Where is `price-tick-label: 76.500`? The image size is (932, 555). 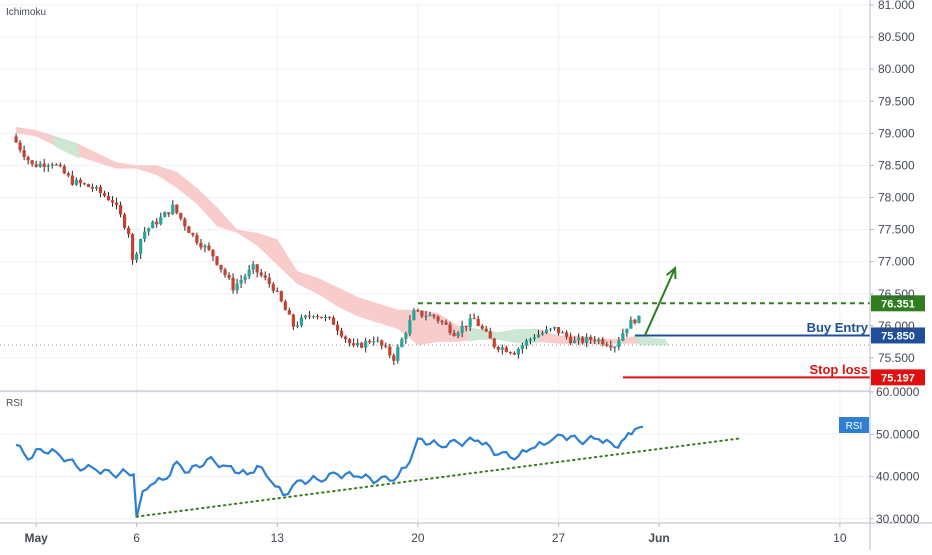 price-tick-label: 76.500 is located at coordinates (896, 294).